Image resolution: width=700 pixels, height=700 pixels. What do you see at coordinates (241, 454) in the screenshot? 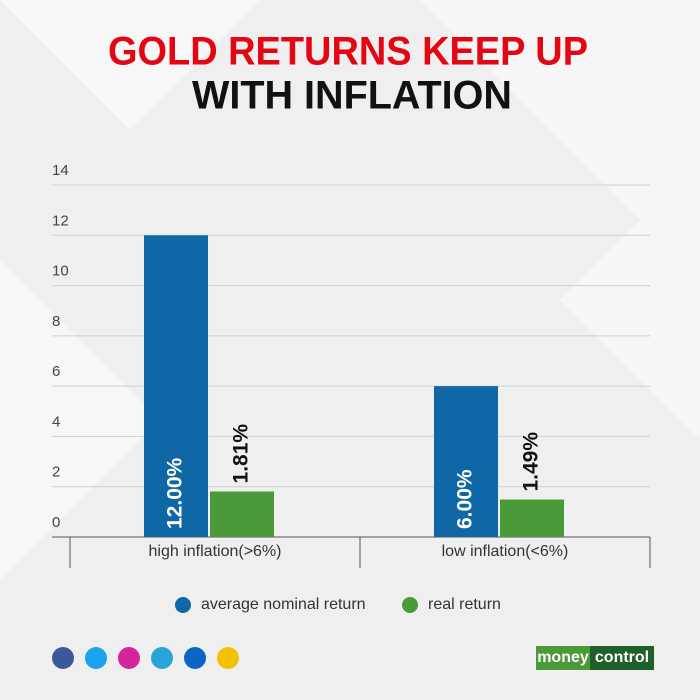
I see `data-label: 1.81%` at bounding box center [241, 454].